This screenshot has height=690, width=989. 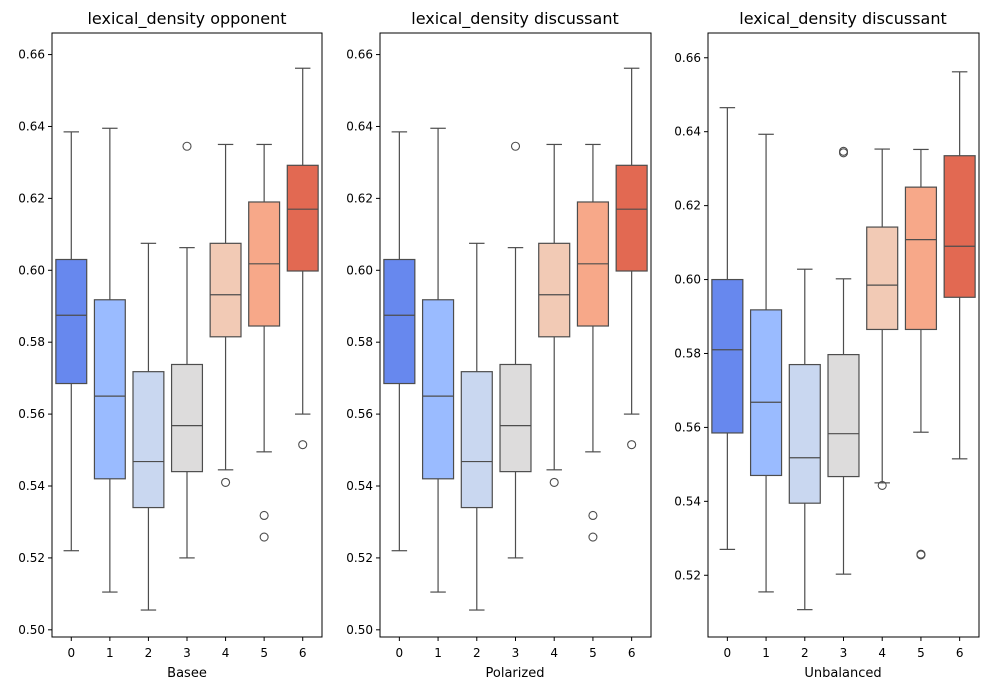 I want to click on x-axis-label: Unbalanced, so click(x=842, y=673).